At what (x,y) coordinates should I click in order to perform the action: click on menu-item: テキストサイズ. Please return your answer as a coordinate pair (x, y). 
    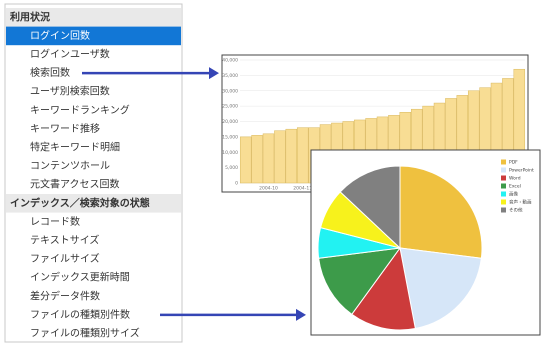
    Looking at the image, I should click on (64, 240).